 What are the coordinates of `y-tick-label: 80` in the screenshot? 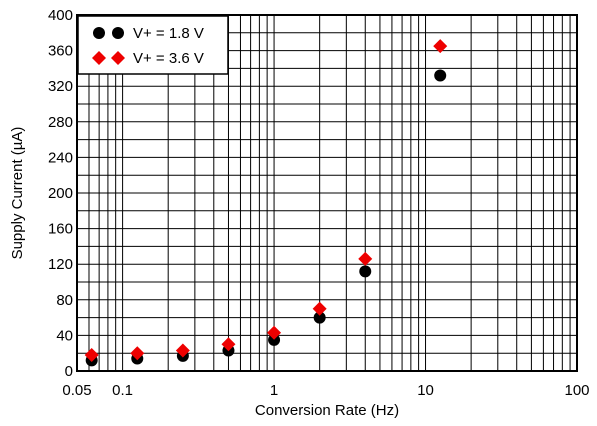 It's located at (64, 300).